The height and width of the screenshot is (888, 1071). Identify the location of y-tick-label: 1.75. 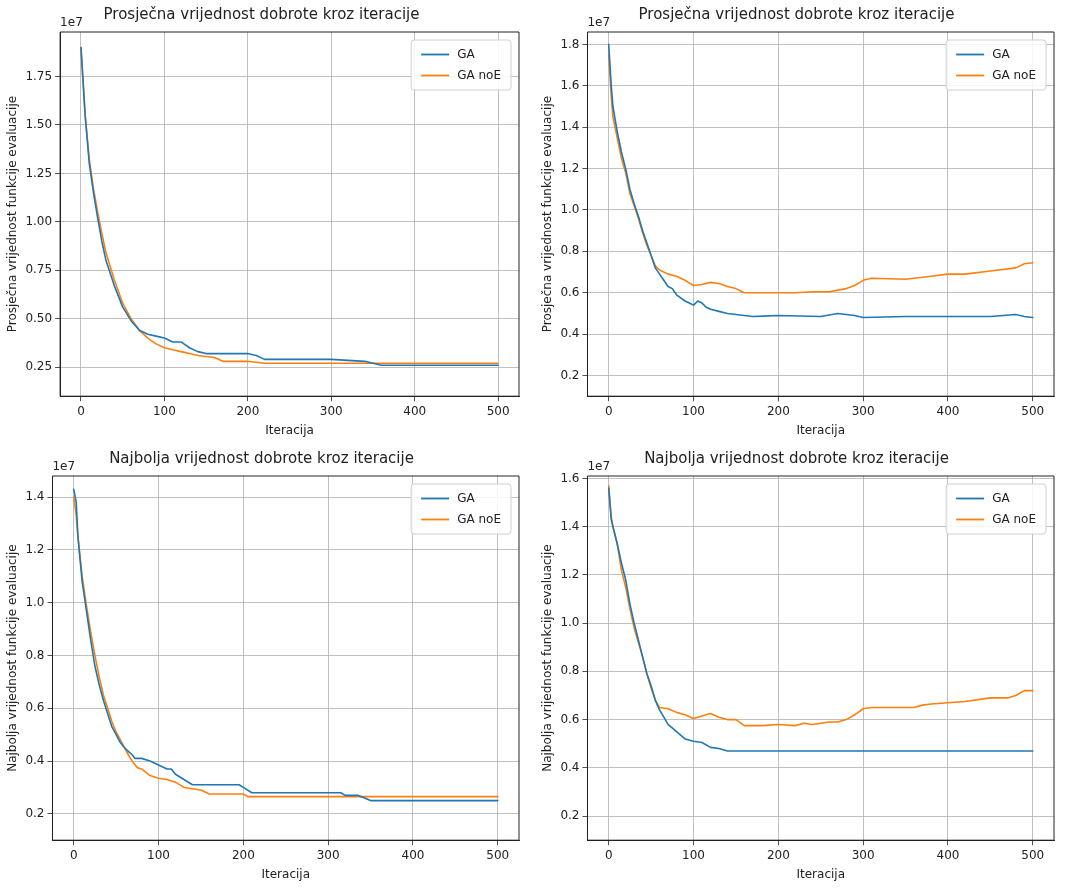
(39, 75).